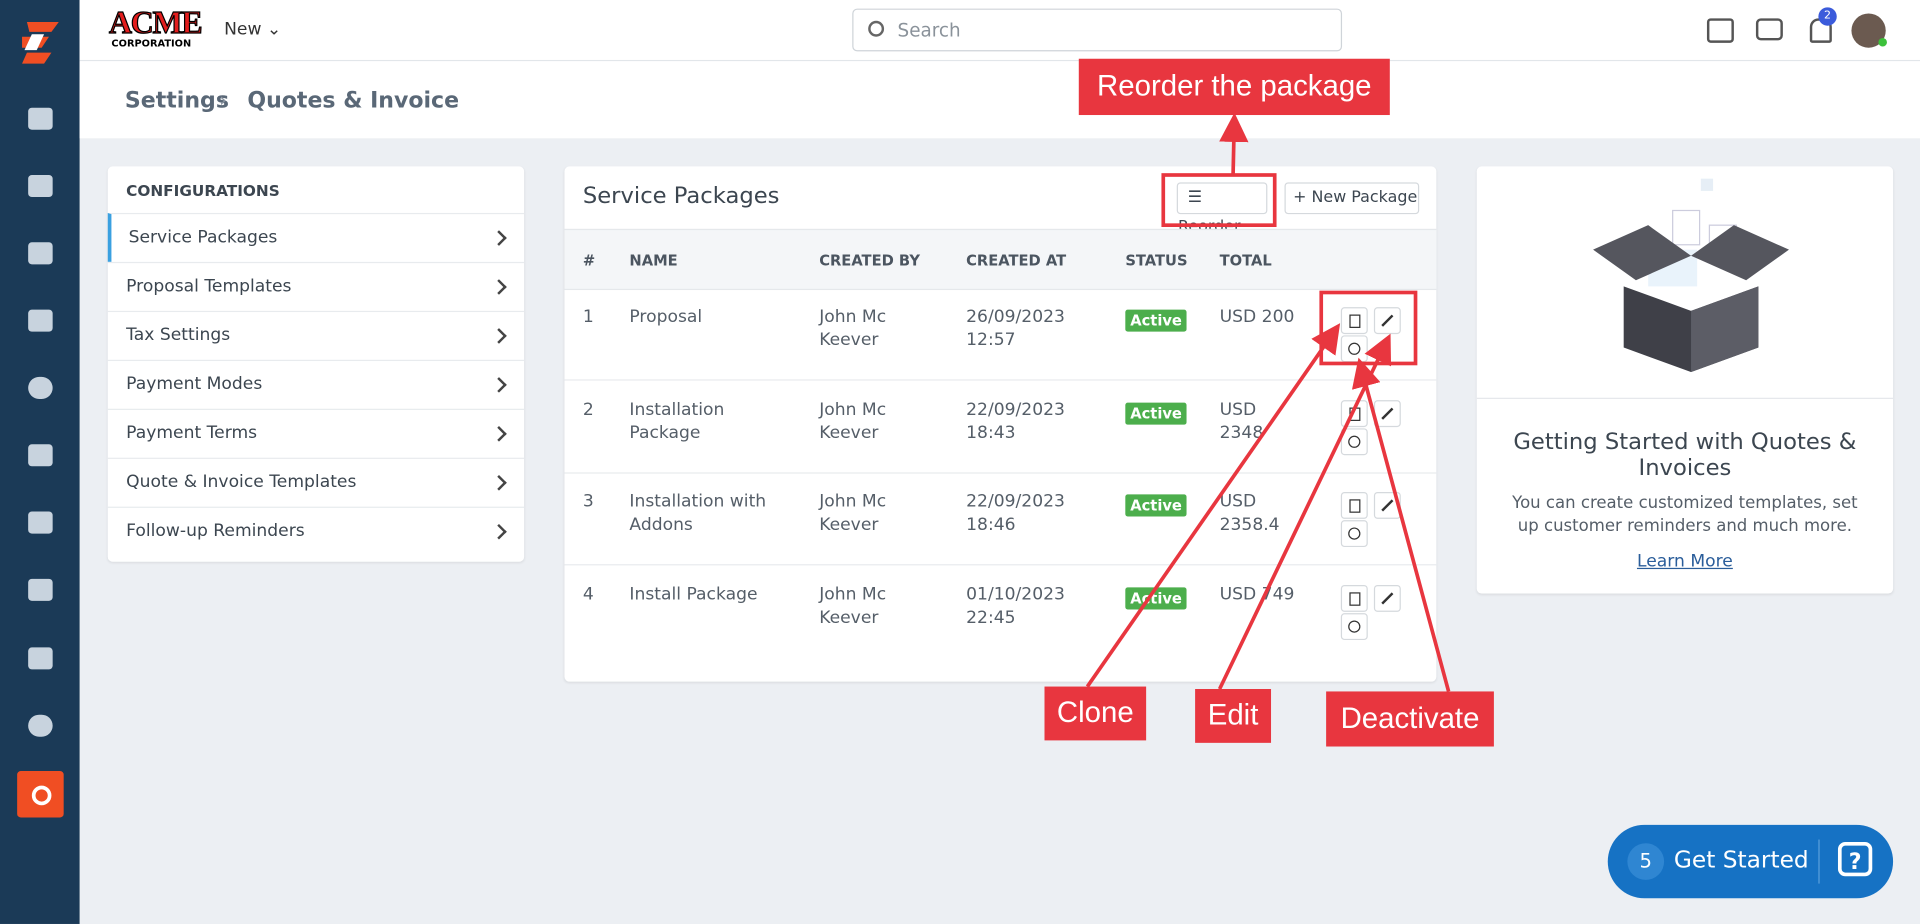 This screenshot has height=924, width=1920. What do you see at coordinates (588, 409) in the screenshot?
I see `cell: 2` at bounding box center [588, 409].